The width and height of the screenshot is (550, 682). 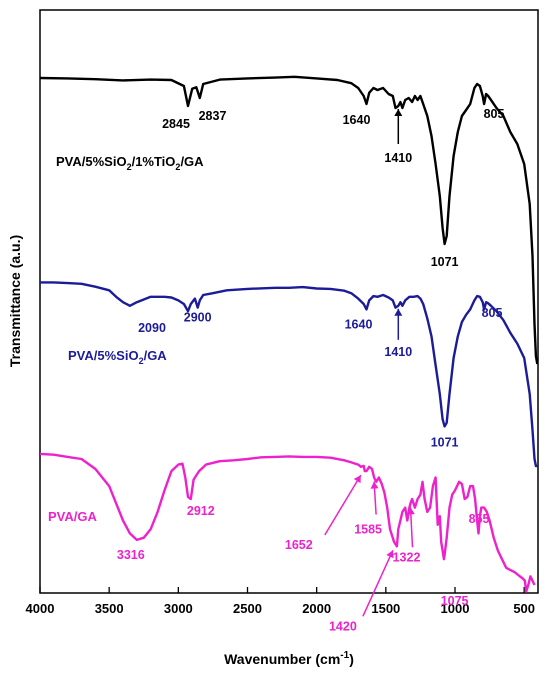 I want to click on x-tick-label: 2000, so click(x=316, y=608).